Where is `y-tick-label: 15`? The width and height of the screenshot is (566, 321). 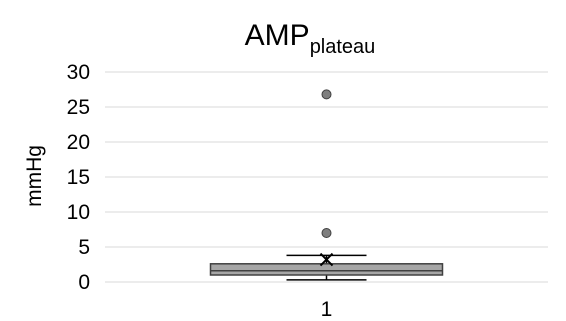 y-tick-label: 15 is located at coordinates (78, 177).